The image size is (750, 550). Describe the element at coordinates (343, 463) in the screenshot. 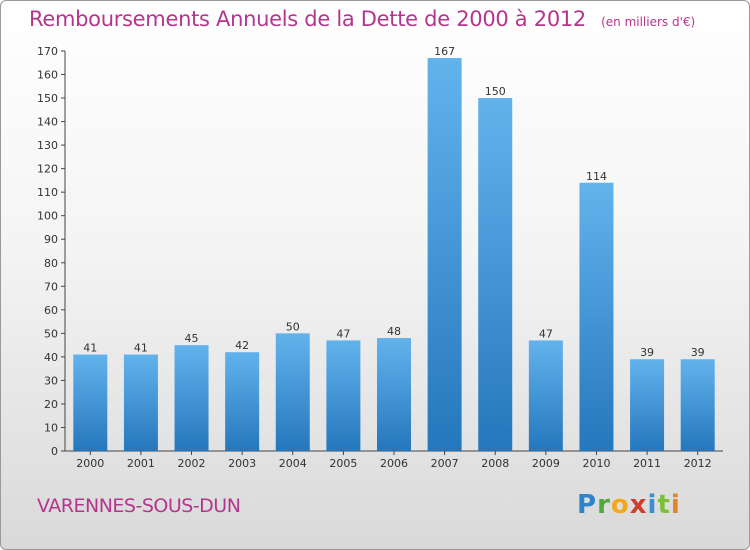

I see `x-tick-label: 2005` at that location.